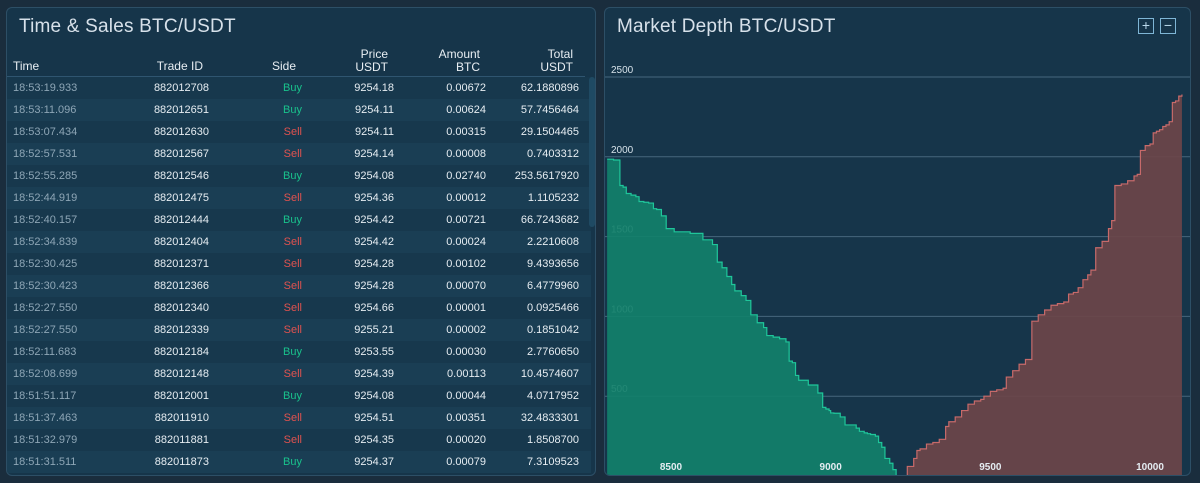 This screenshot has width=1200, height=483. What do you see at coordinates (45, 110) in the screenshot?
I see `trade-time: 18:53:11.096` at bounding box center [45, 110].